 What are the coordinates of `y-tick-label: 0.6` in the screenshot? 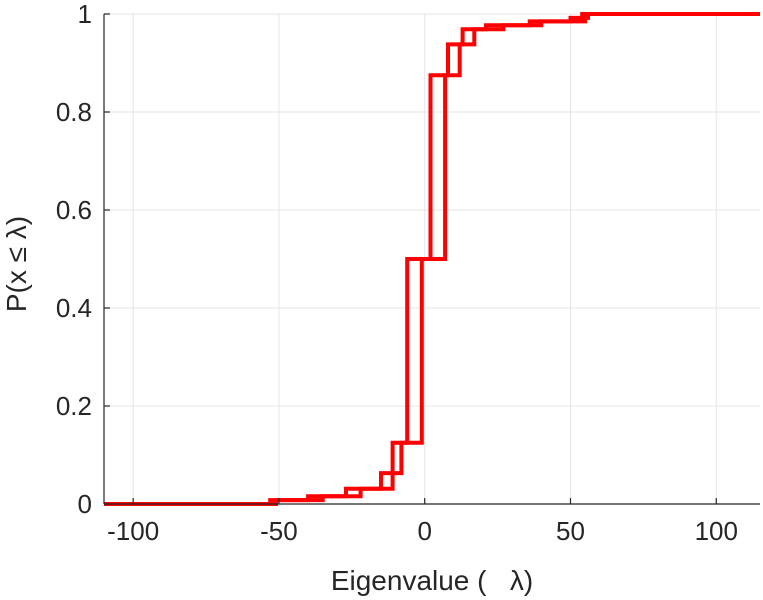 It's located at (74, 210).